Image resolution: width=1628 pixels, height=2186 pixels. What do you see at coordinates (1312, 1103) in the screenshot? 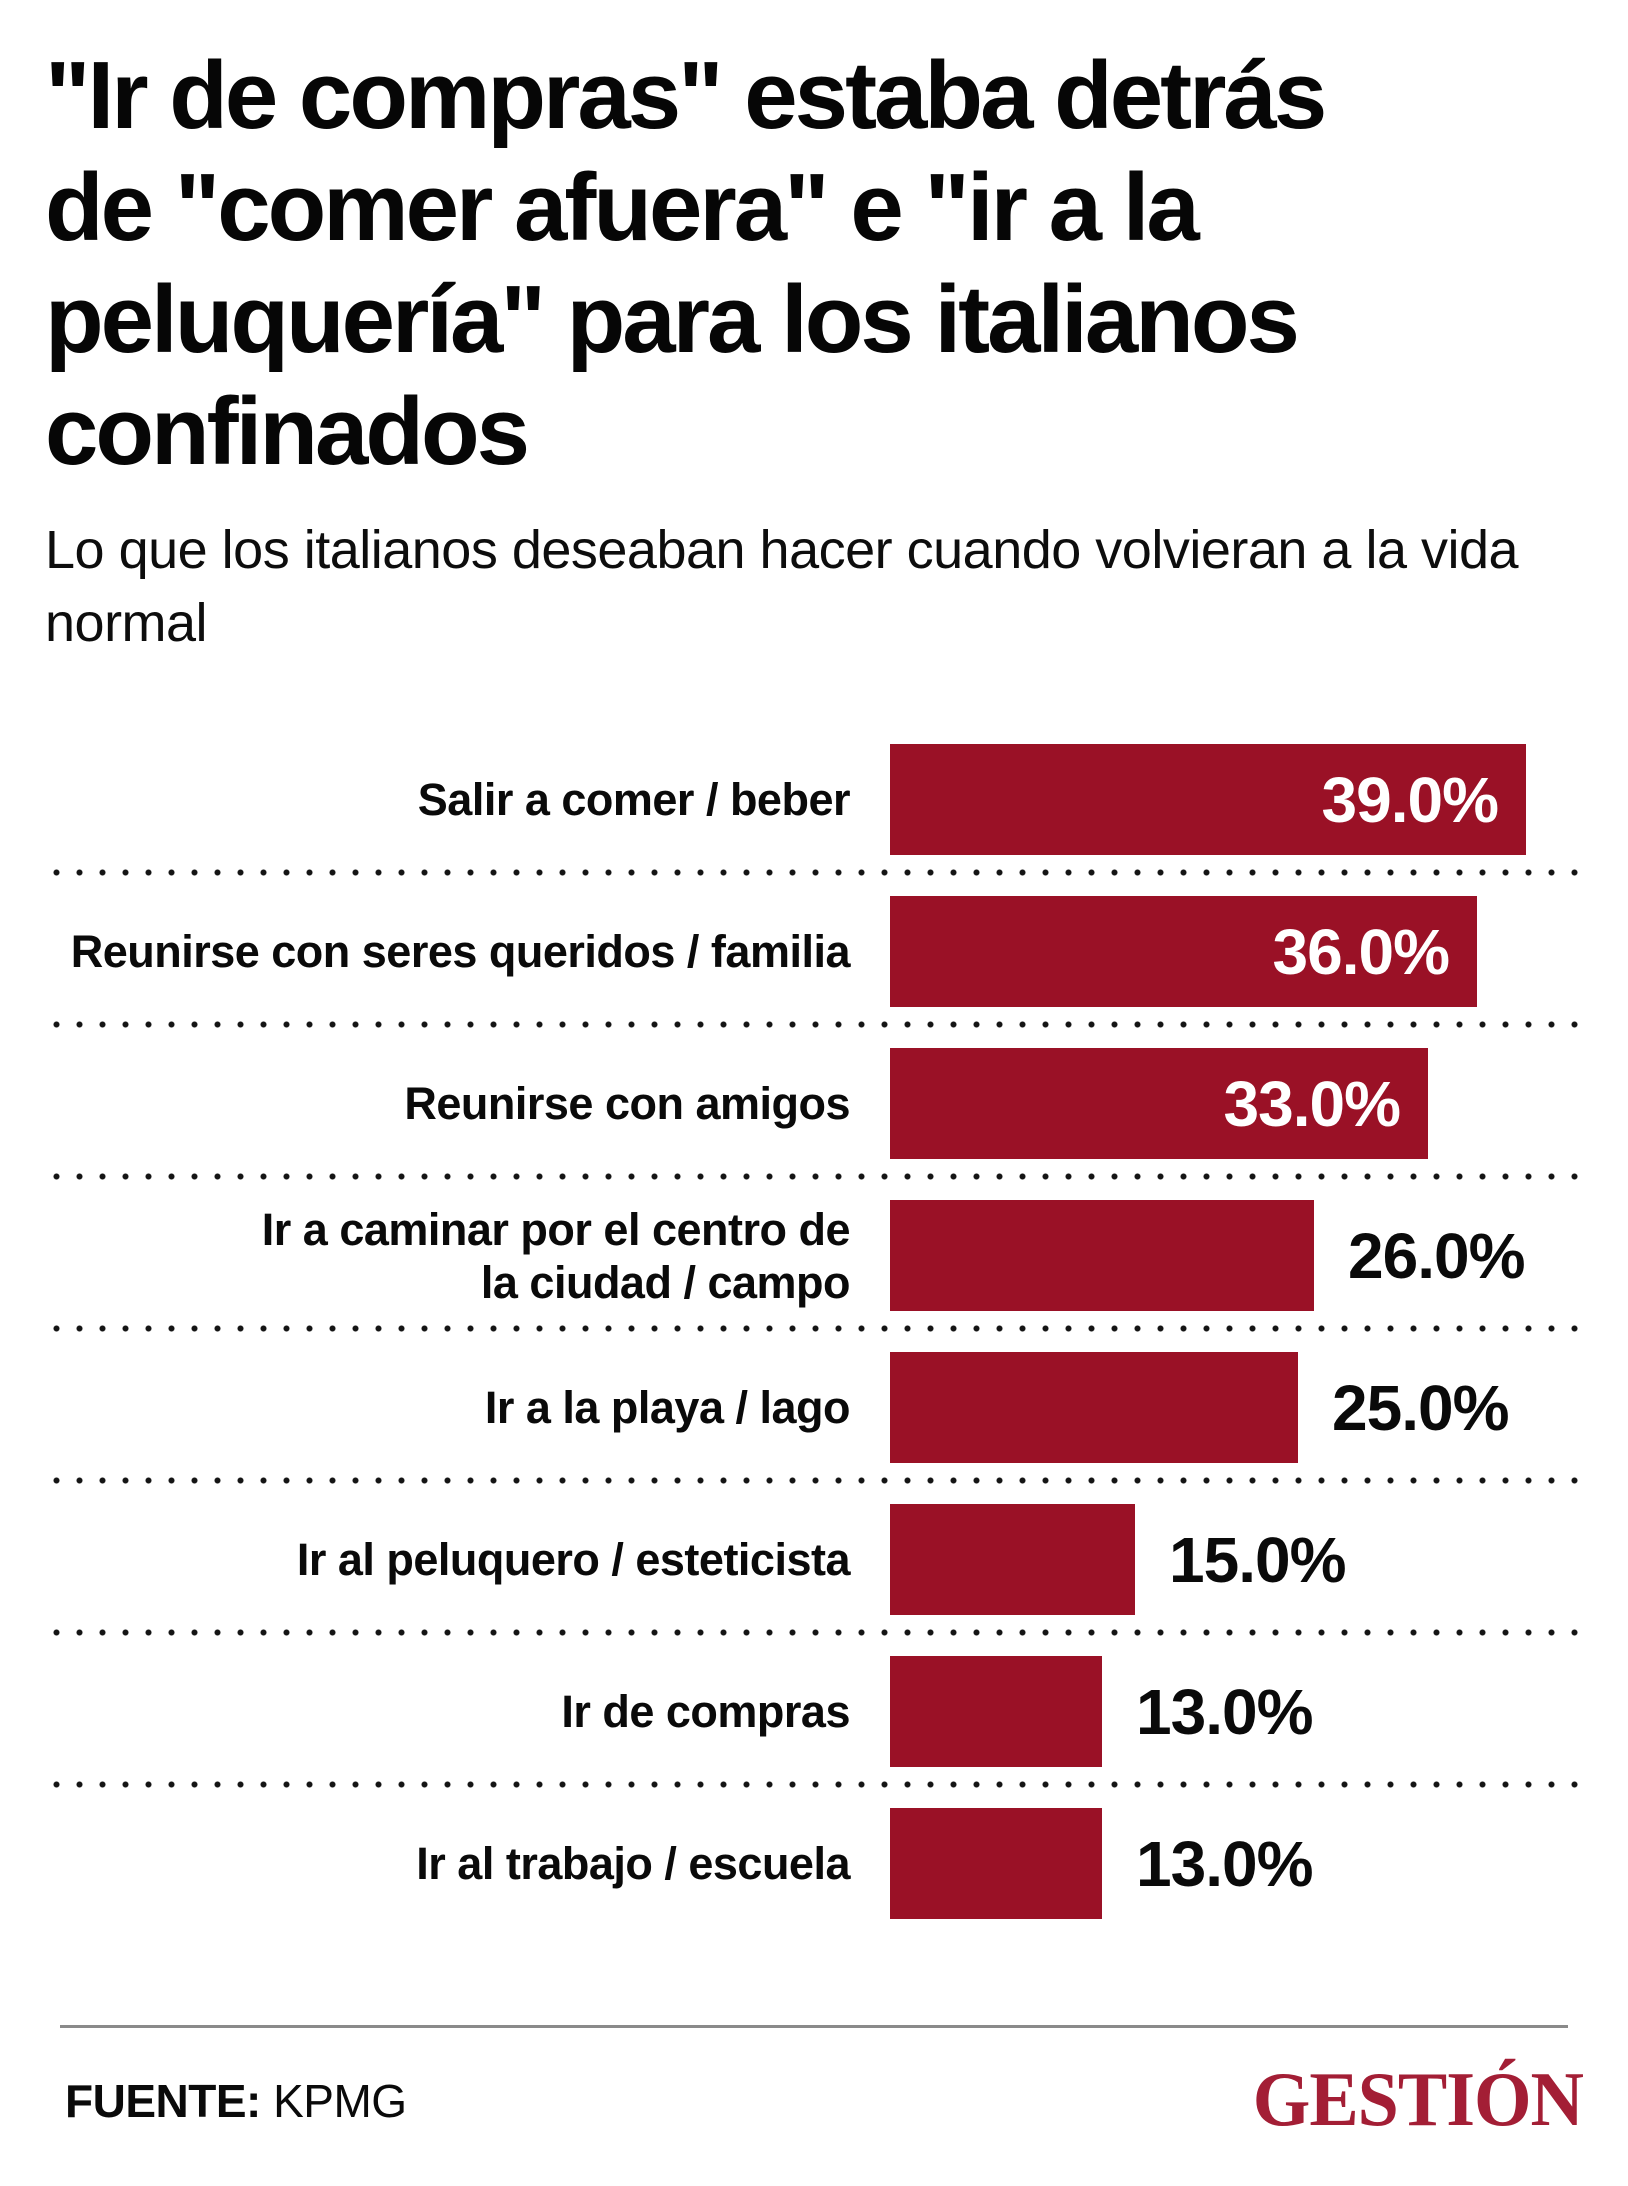
I see `bar-value-inside: 33.0%` at bounding box center [1312, 1103].